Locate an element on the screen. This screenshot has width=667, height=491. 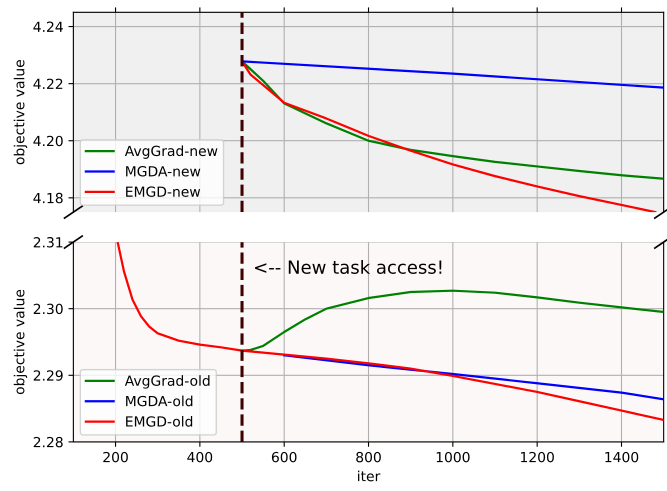
x-tick-label: 1000 is located at coordinates (453, 457).